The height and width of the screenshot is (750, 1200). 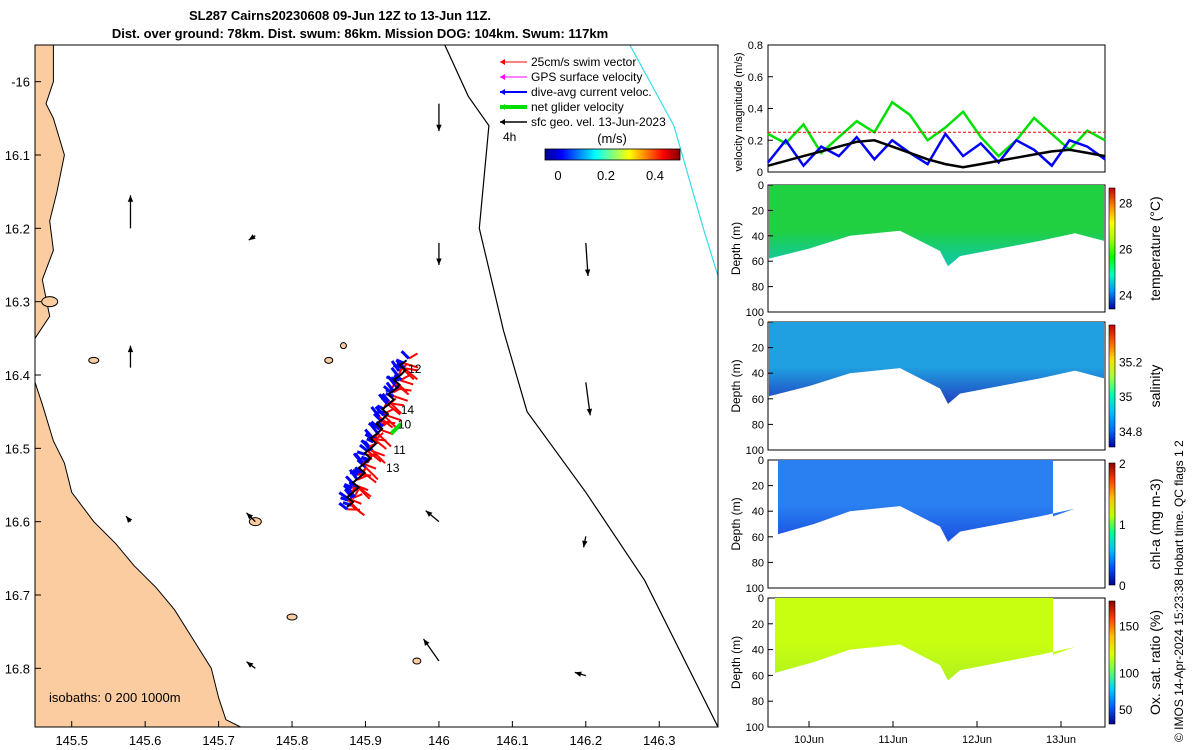 What do you see at coordinates (17, 448) in the screenshot?
I see `map-ytick-label: 16.5` at bounding box center [17, 448].